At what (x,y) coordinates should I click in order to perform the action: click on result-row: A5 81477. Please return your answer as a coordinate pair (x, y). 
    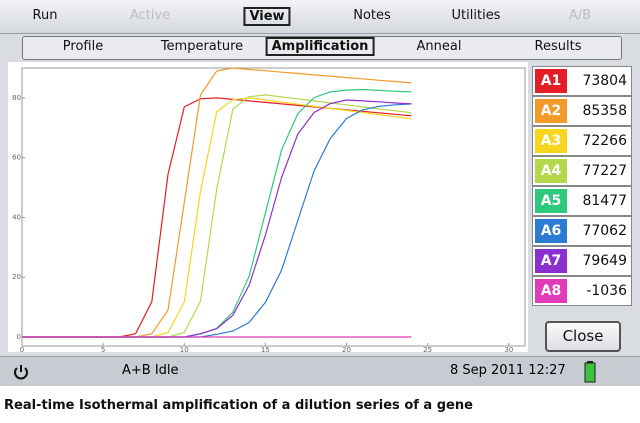
    Looking at the image, I should click on (582, 201).